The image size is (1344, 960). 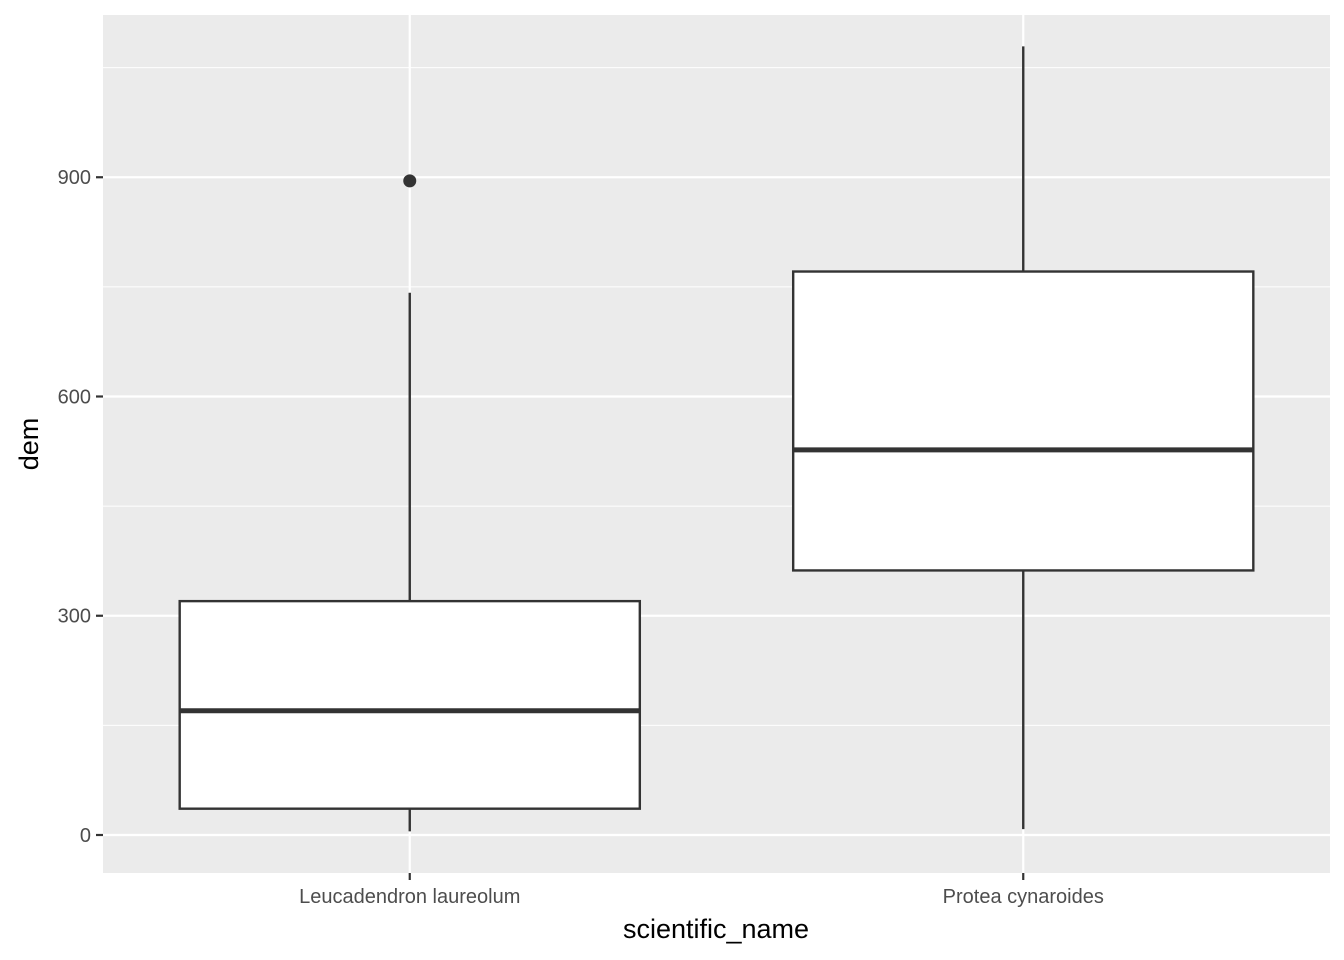 I want to click on outlier-point, so click(x=410, y=181).